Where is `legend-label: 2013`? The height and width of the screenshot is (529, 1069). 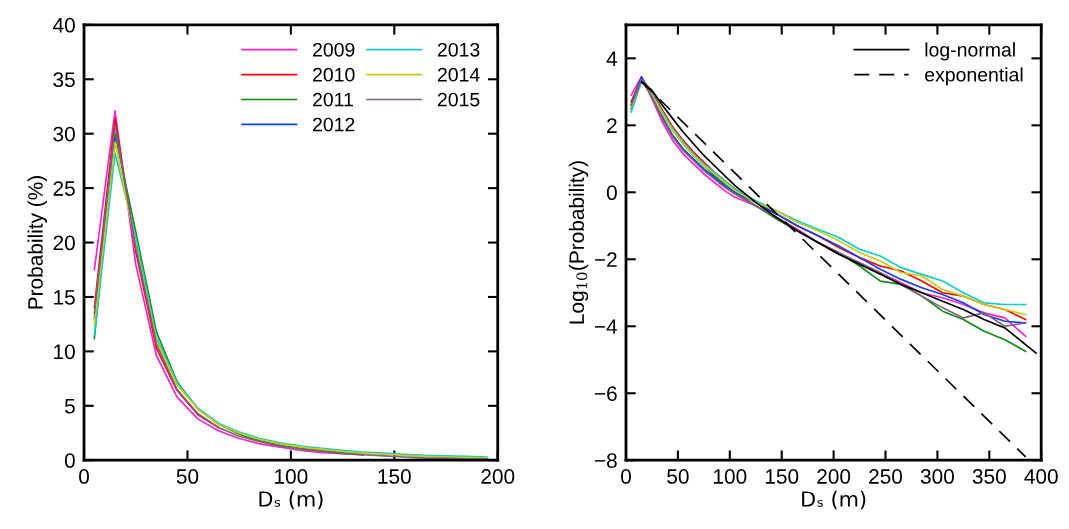 legend-label: 2013 is located at coordinates (458, 49).